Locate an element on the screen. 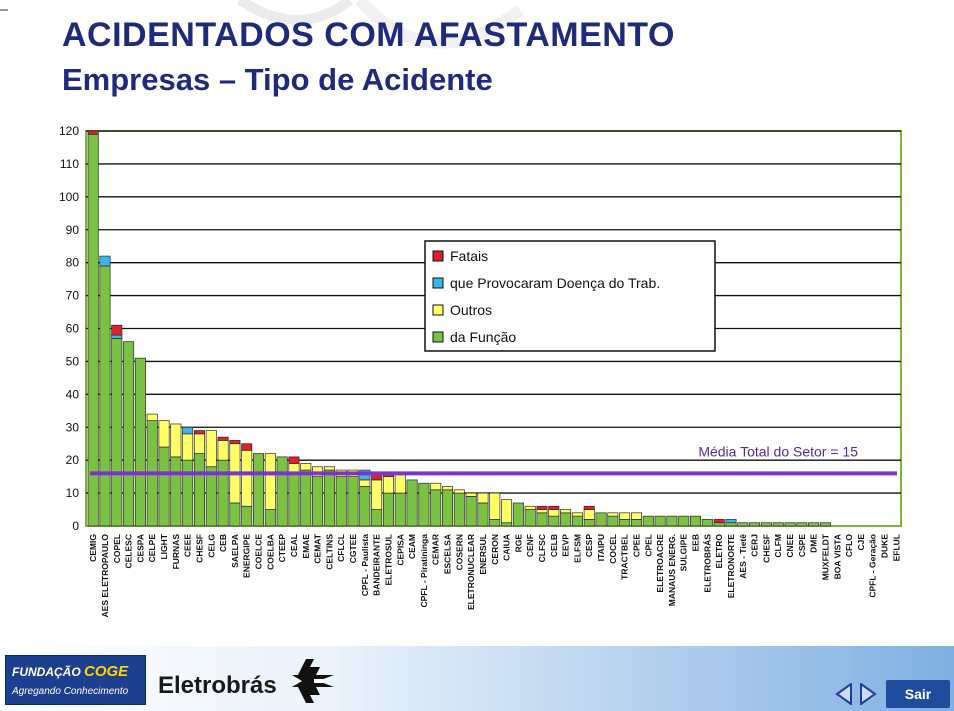 This screenshot has height=711, width=954. x-tick-label: BANDEIRANTE is located at coordinates (377, 565).